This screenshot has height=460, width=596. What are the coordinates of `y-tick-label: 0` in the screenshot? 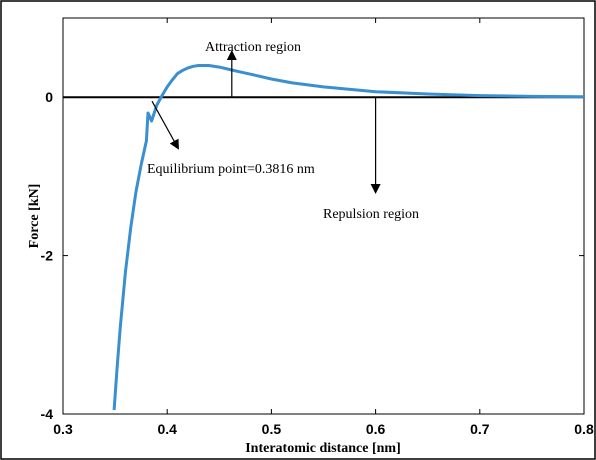 It's located at (49, 97).